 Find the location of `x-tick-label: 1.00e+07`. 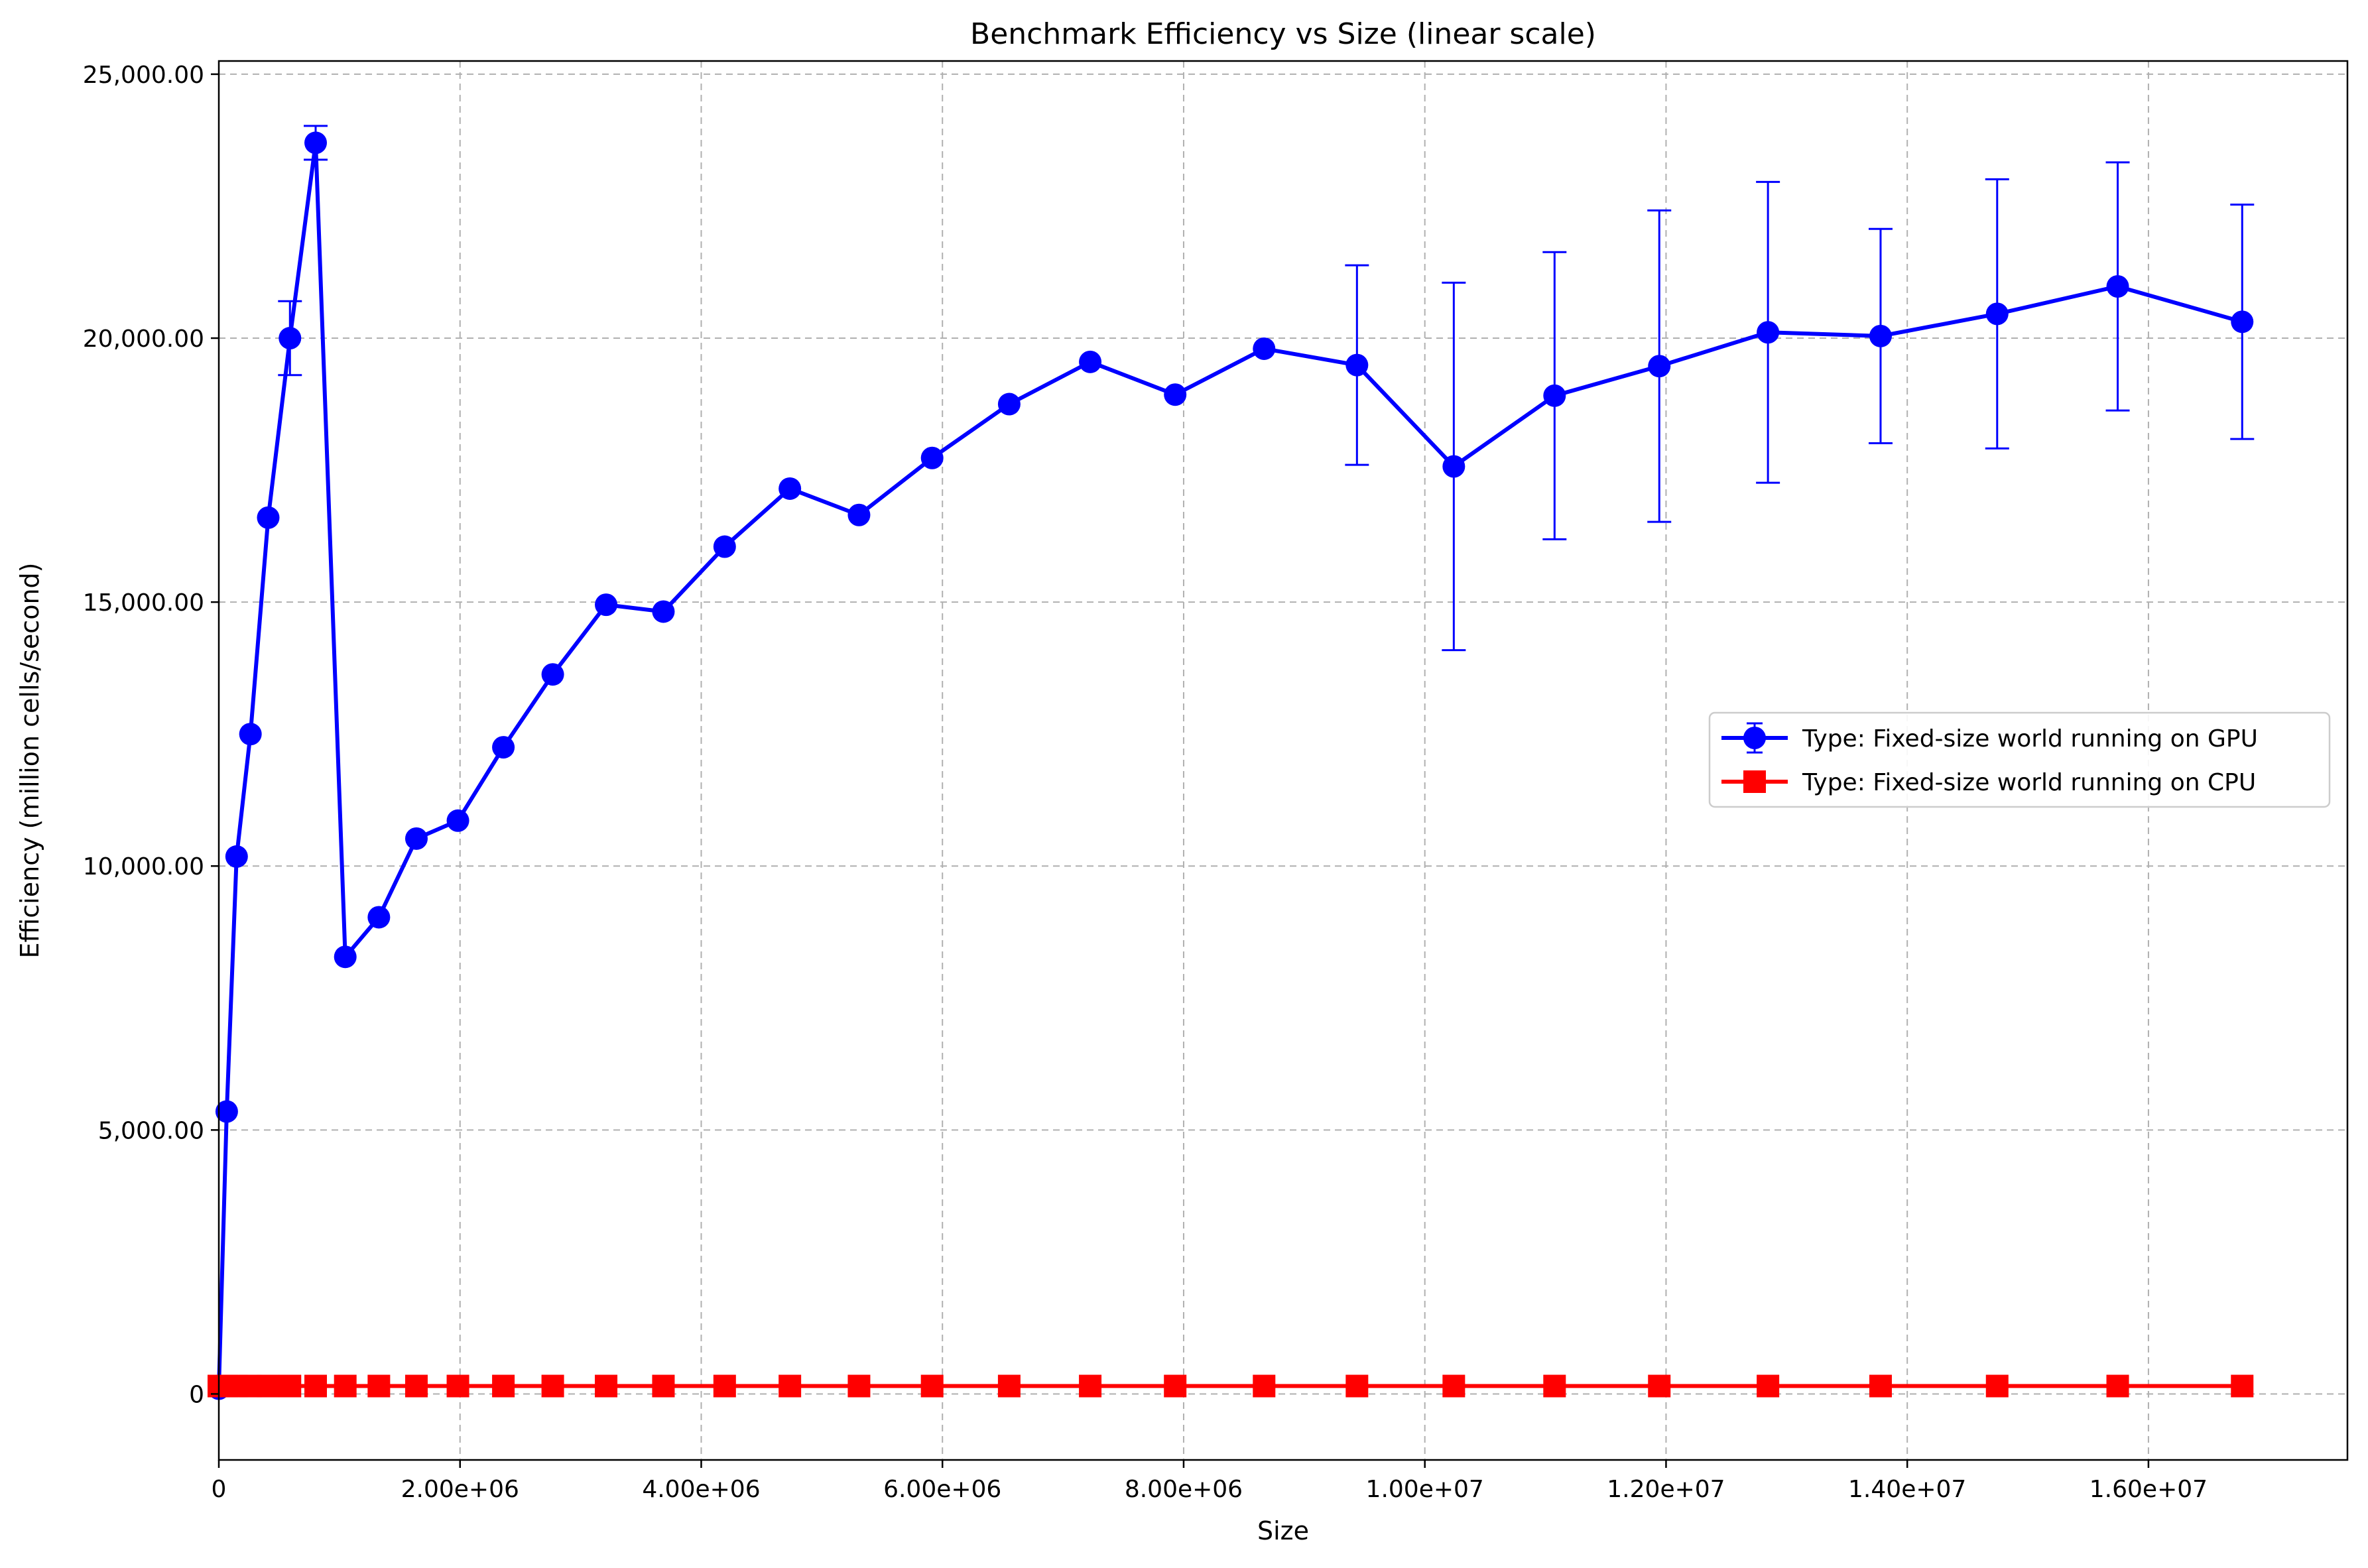

x-tick-label: 1.00e+07 is located at coordinates (1425, 1489).